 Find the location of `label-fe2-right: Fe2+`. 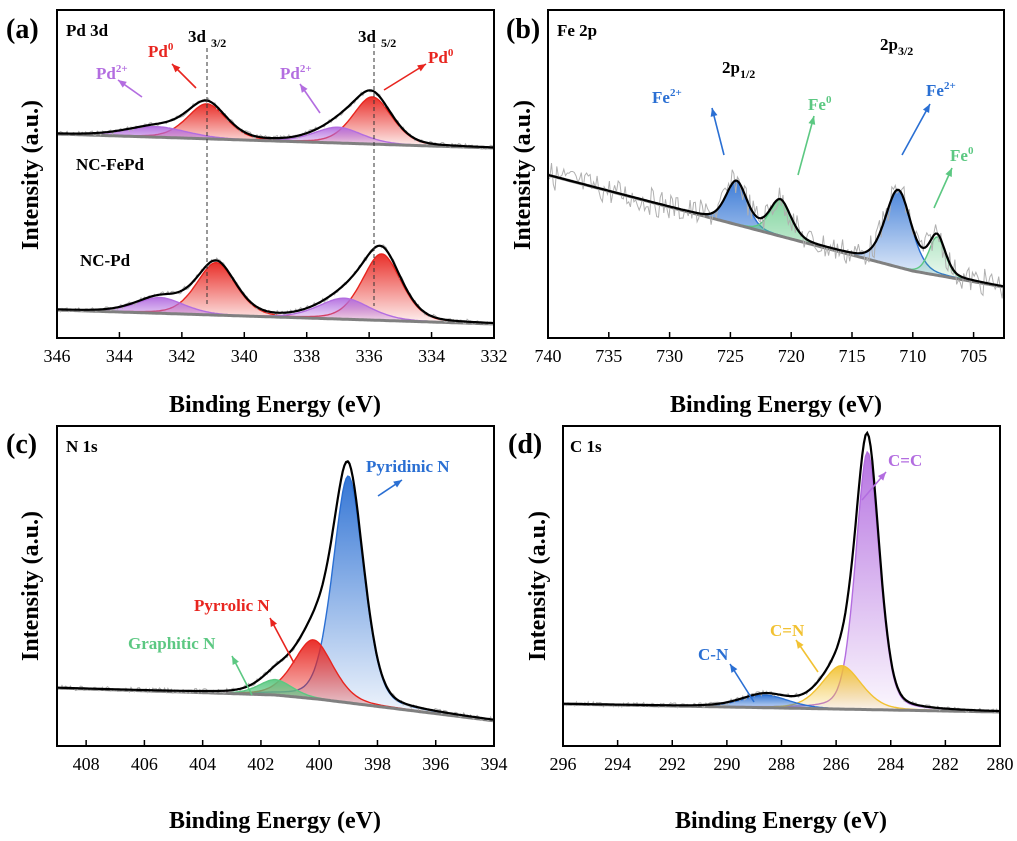

label-fe2-right: Fe2+ is located at coordinates (941, 90).